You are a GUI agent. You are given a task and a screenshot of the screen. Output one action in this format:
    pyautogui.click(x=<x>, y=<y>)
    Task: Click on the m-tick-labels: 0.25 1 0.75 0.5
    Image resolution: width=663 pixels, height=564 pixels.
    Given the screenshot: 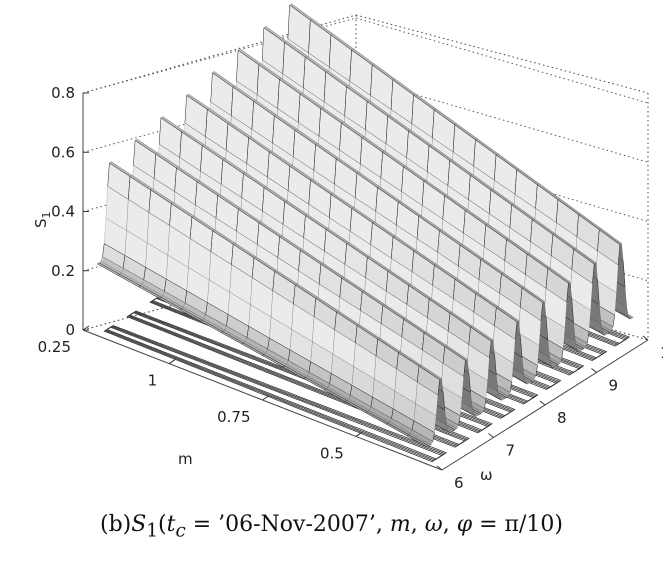 What is the action you would take?
    pyautogui.click(x=200, y=393)
    